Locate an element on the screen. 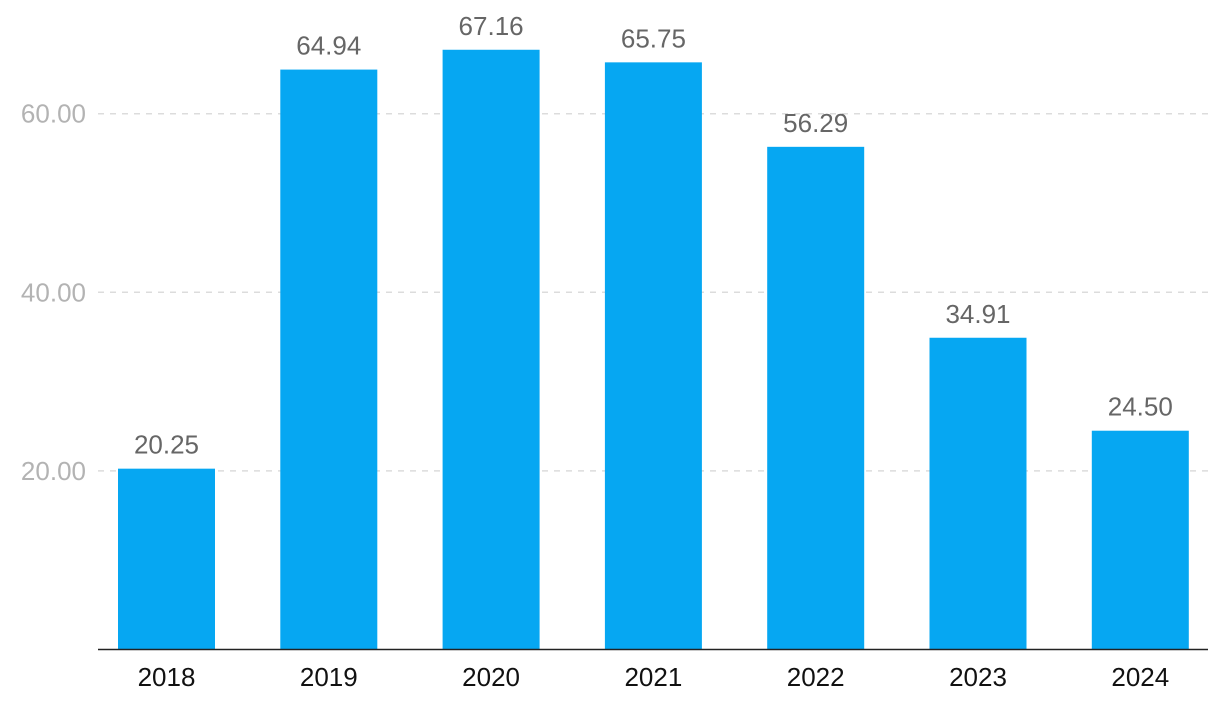 The width and height of the screenshot is (1220, 708). y-axis-ticks: 20.00 40.00 60.00 is located at coordinates (53, 292).